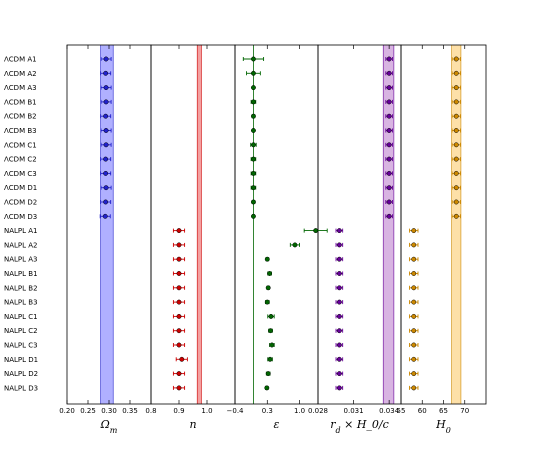 This screenshot has width=540, height=450. What do you see at coordinates (21, 360) in the screenshot?
I see `row-label: NALPL D1` at bounding box center [21, 360].